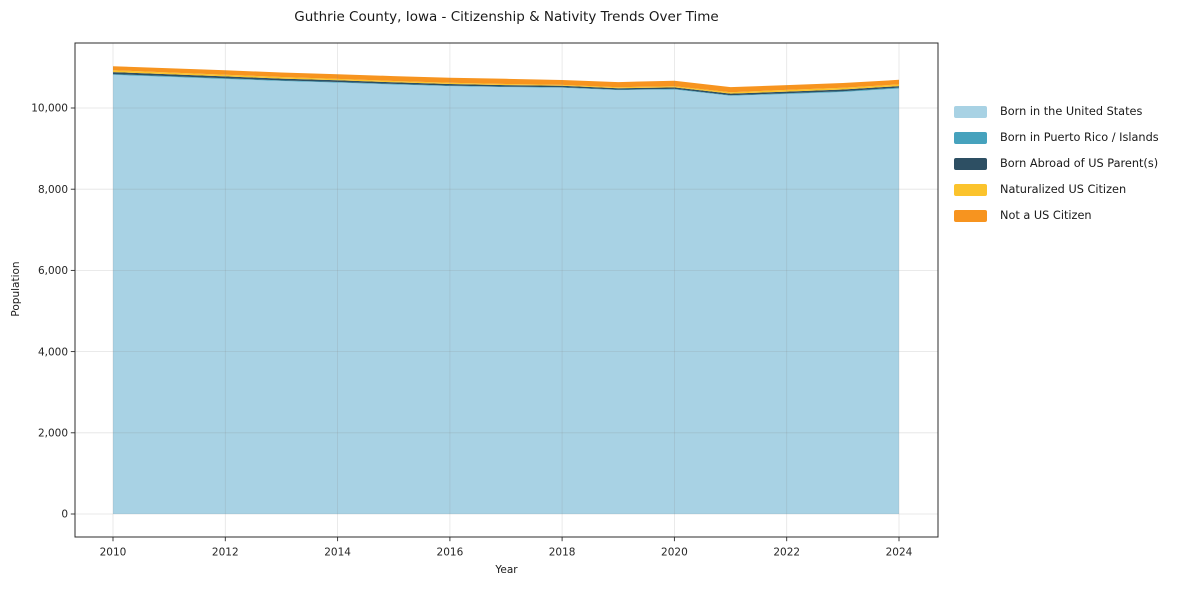  What do you see at coordinates (16, 289) in the screenshot?
I see `y-axis-label: Population` at bounding box center [16, 289].